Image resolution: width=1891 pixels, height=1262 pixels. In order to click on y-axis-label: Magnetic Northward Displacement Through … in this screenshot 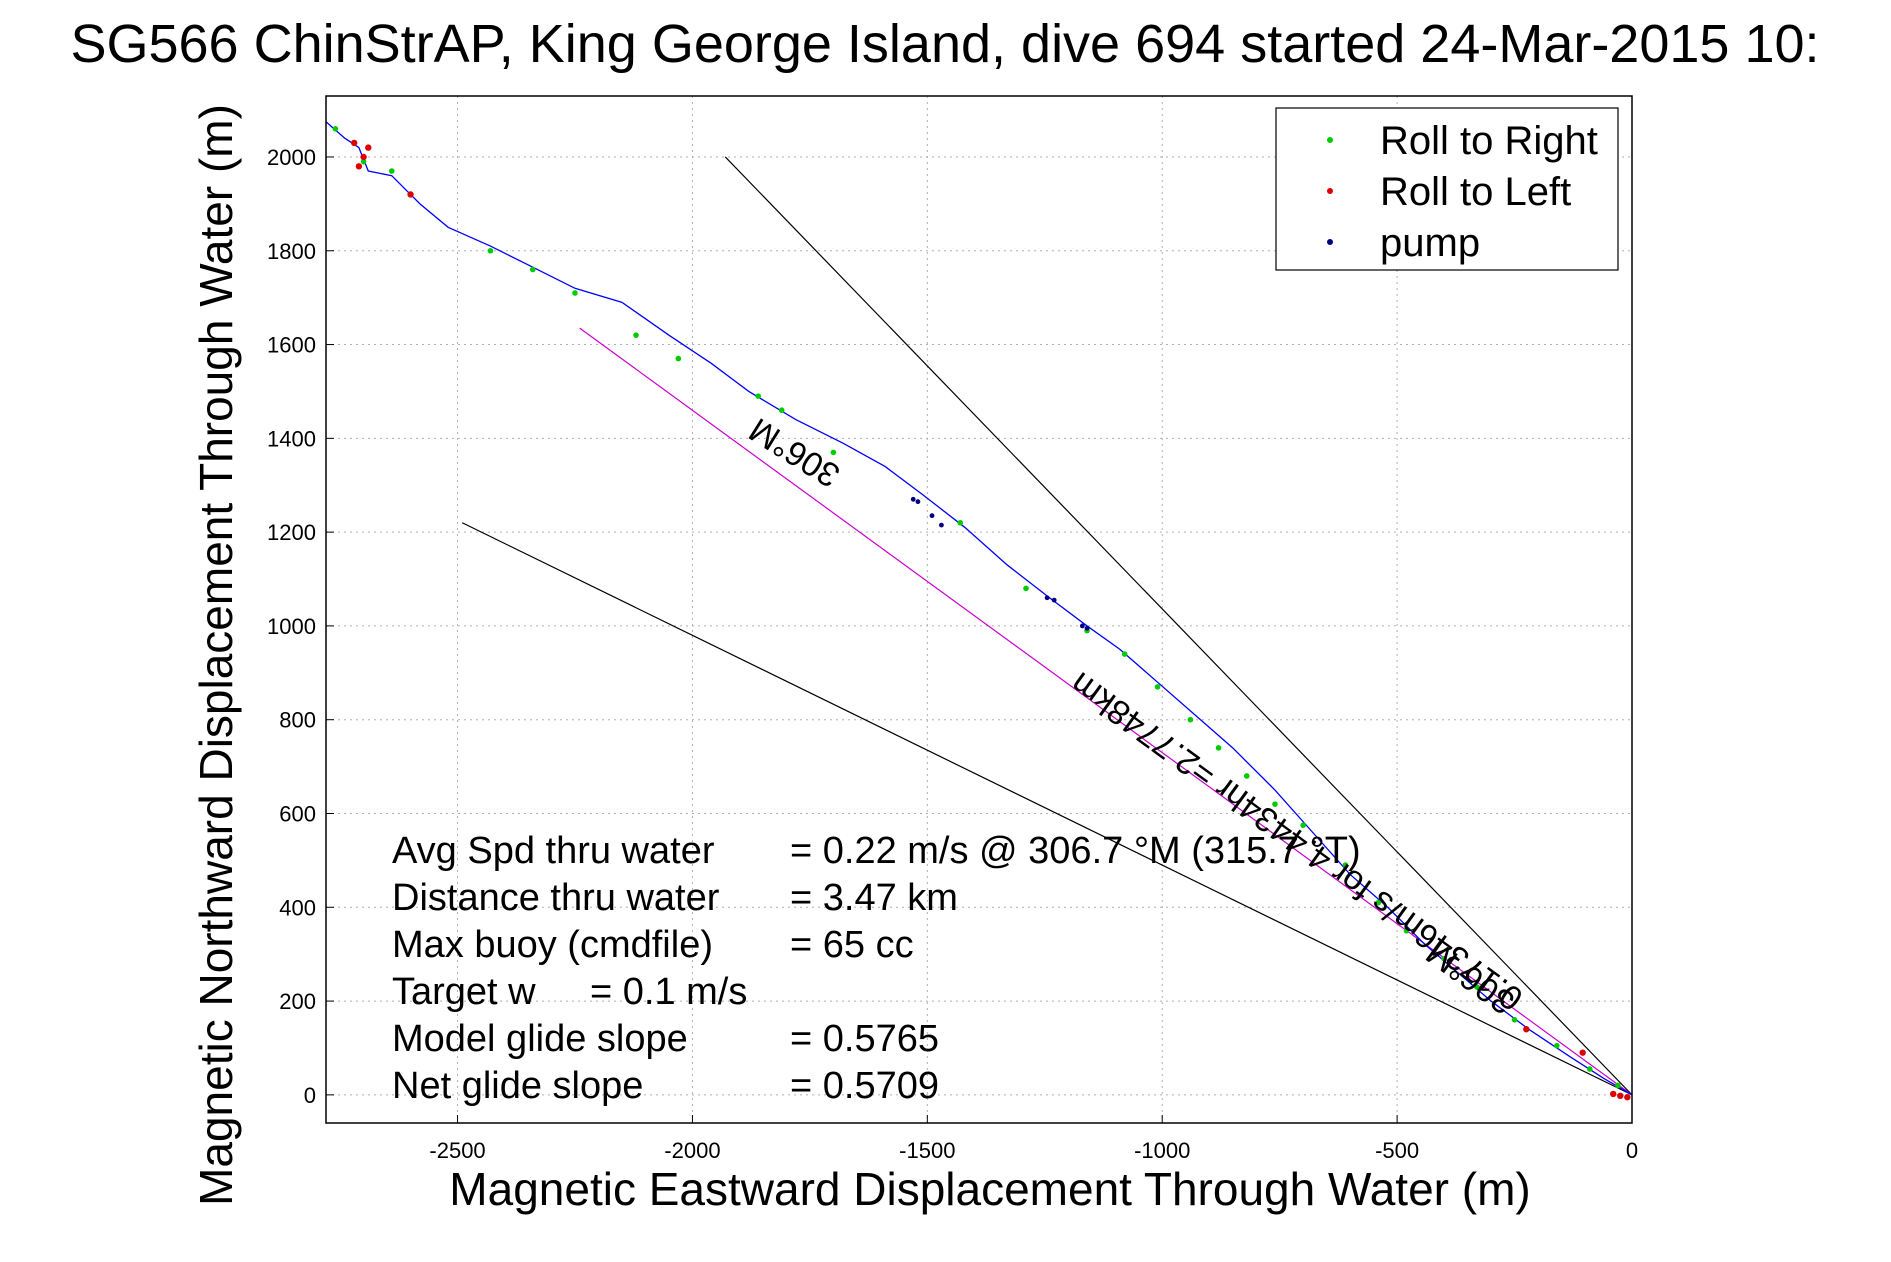, I will do `click(216, 655)`.